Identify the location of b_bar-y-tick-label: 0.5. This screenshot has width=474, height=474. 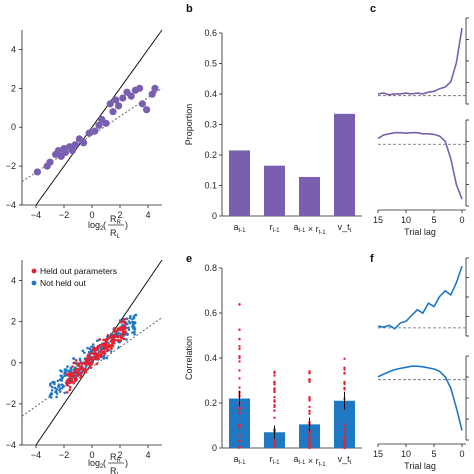
(210, 64).